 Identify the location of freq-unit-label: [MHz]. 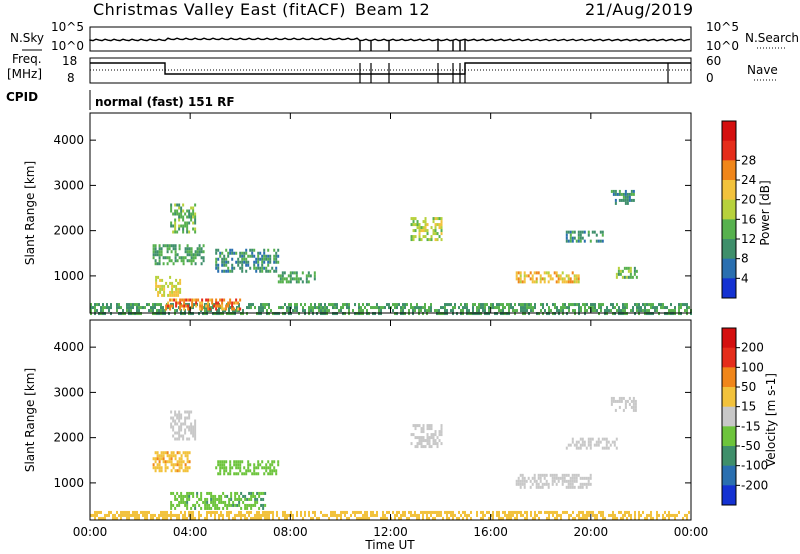
(24, 74).